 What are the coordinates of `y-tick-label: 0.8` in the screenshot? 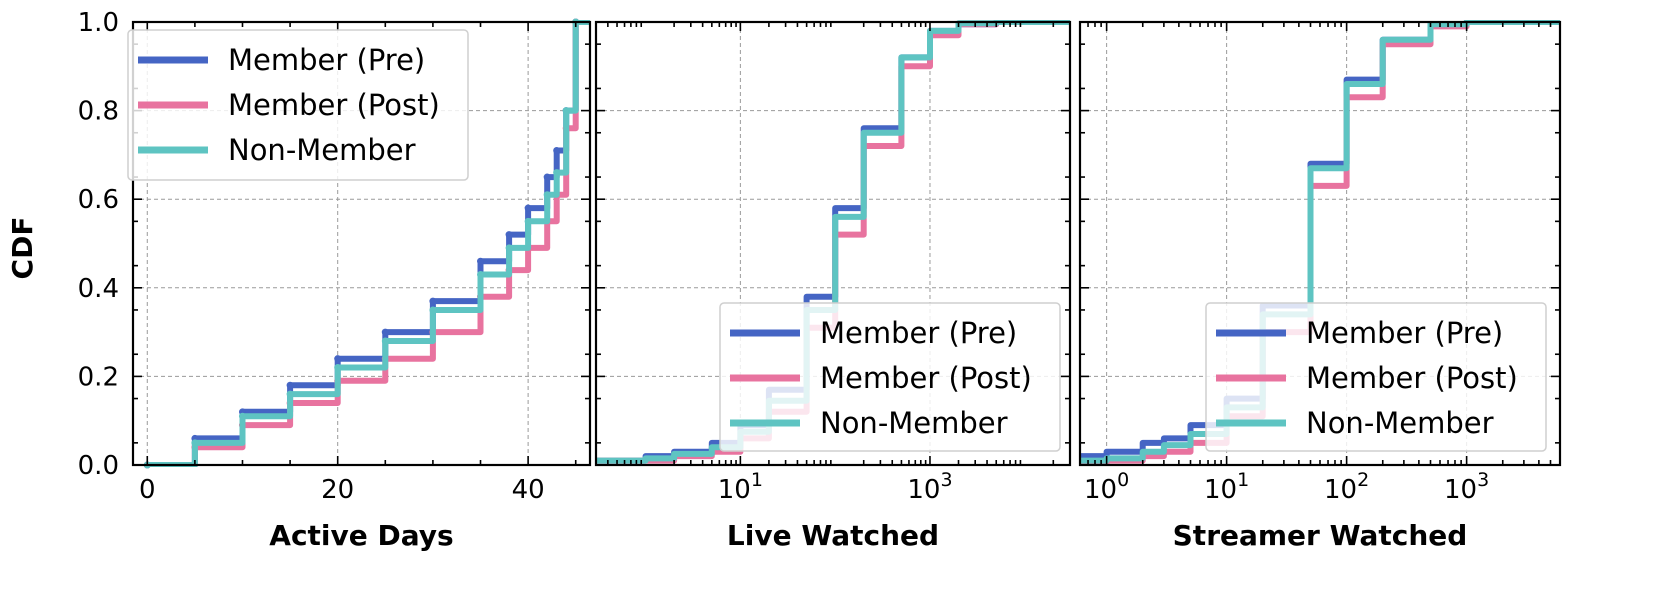 It's located at (98, 112).